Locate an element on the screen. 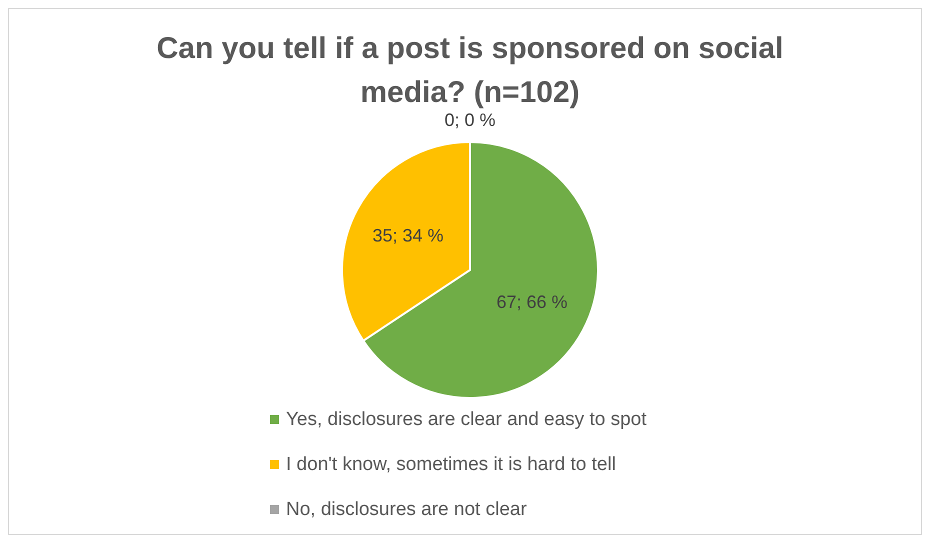 The height and width of the screenshot is (543, 930). data-label: 67; 66 % is located at coordinates (532, 302).